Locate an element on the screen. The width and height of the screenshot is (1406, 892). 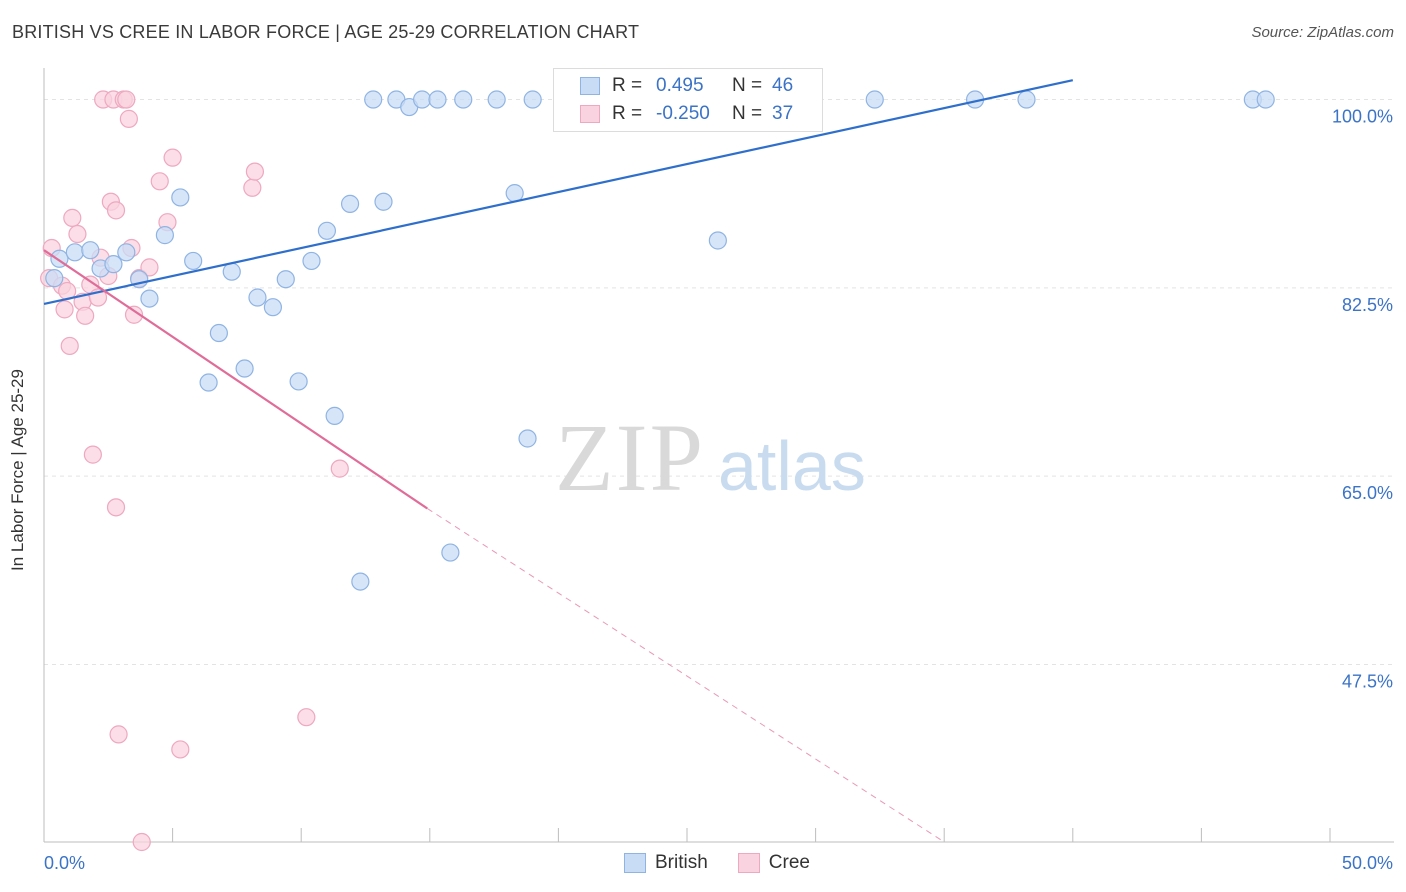
y-tick-label-0: 100.0% is located at coordinates (1362, 117).